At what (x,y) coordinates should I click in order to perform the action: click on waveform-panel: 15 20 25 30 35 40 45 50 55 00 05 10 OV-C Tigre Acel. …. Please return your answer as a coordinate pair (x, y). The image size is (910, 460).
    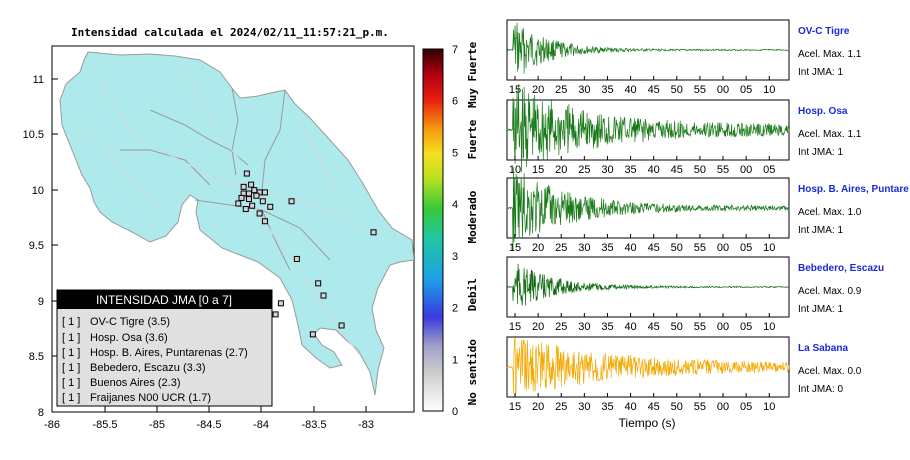
    Looking at the image, I should click on (684, 57).